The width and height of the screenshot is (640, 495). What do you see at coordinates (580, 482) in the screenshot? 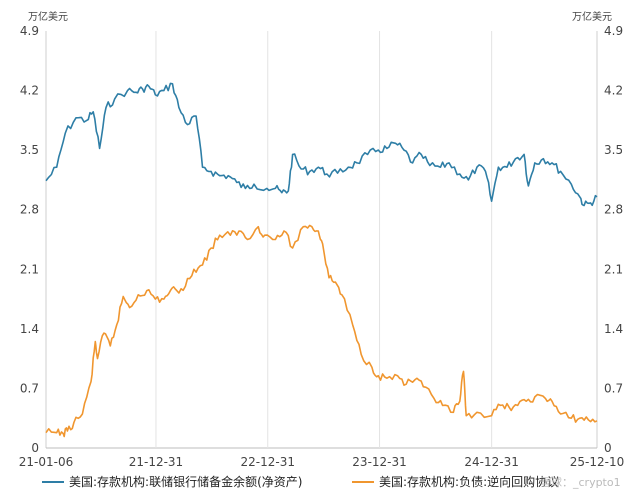
I see `watermark: 雪球：_crypto1` at bounding box center [580, 482].